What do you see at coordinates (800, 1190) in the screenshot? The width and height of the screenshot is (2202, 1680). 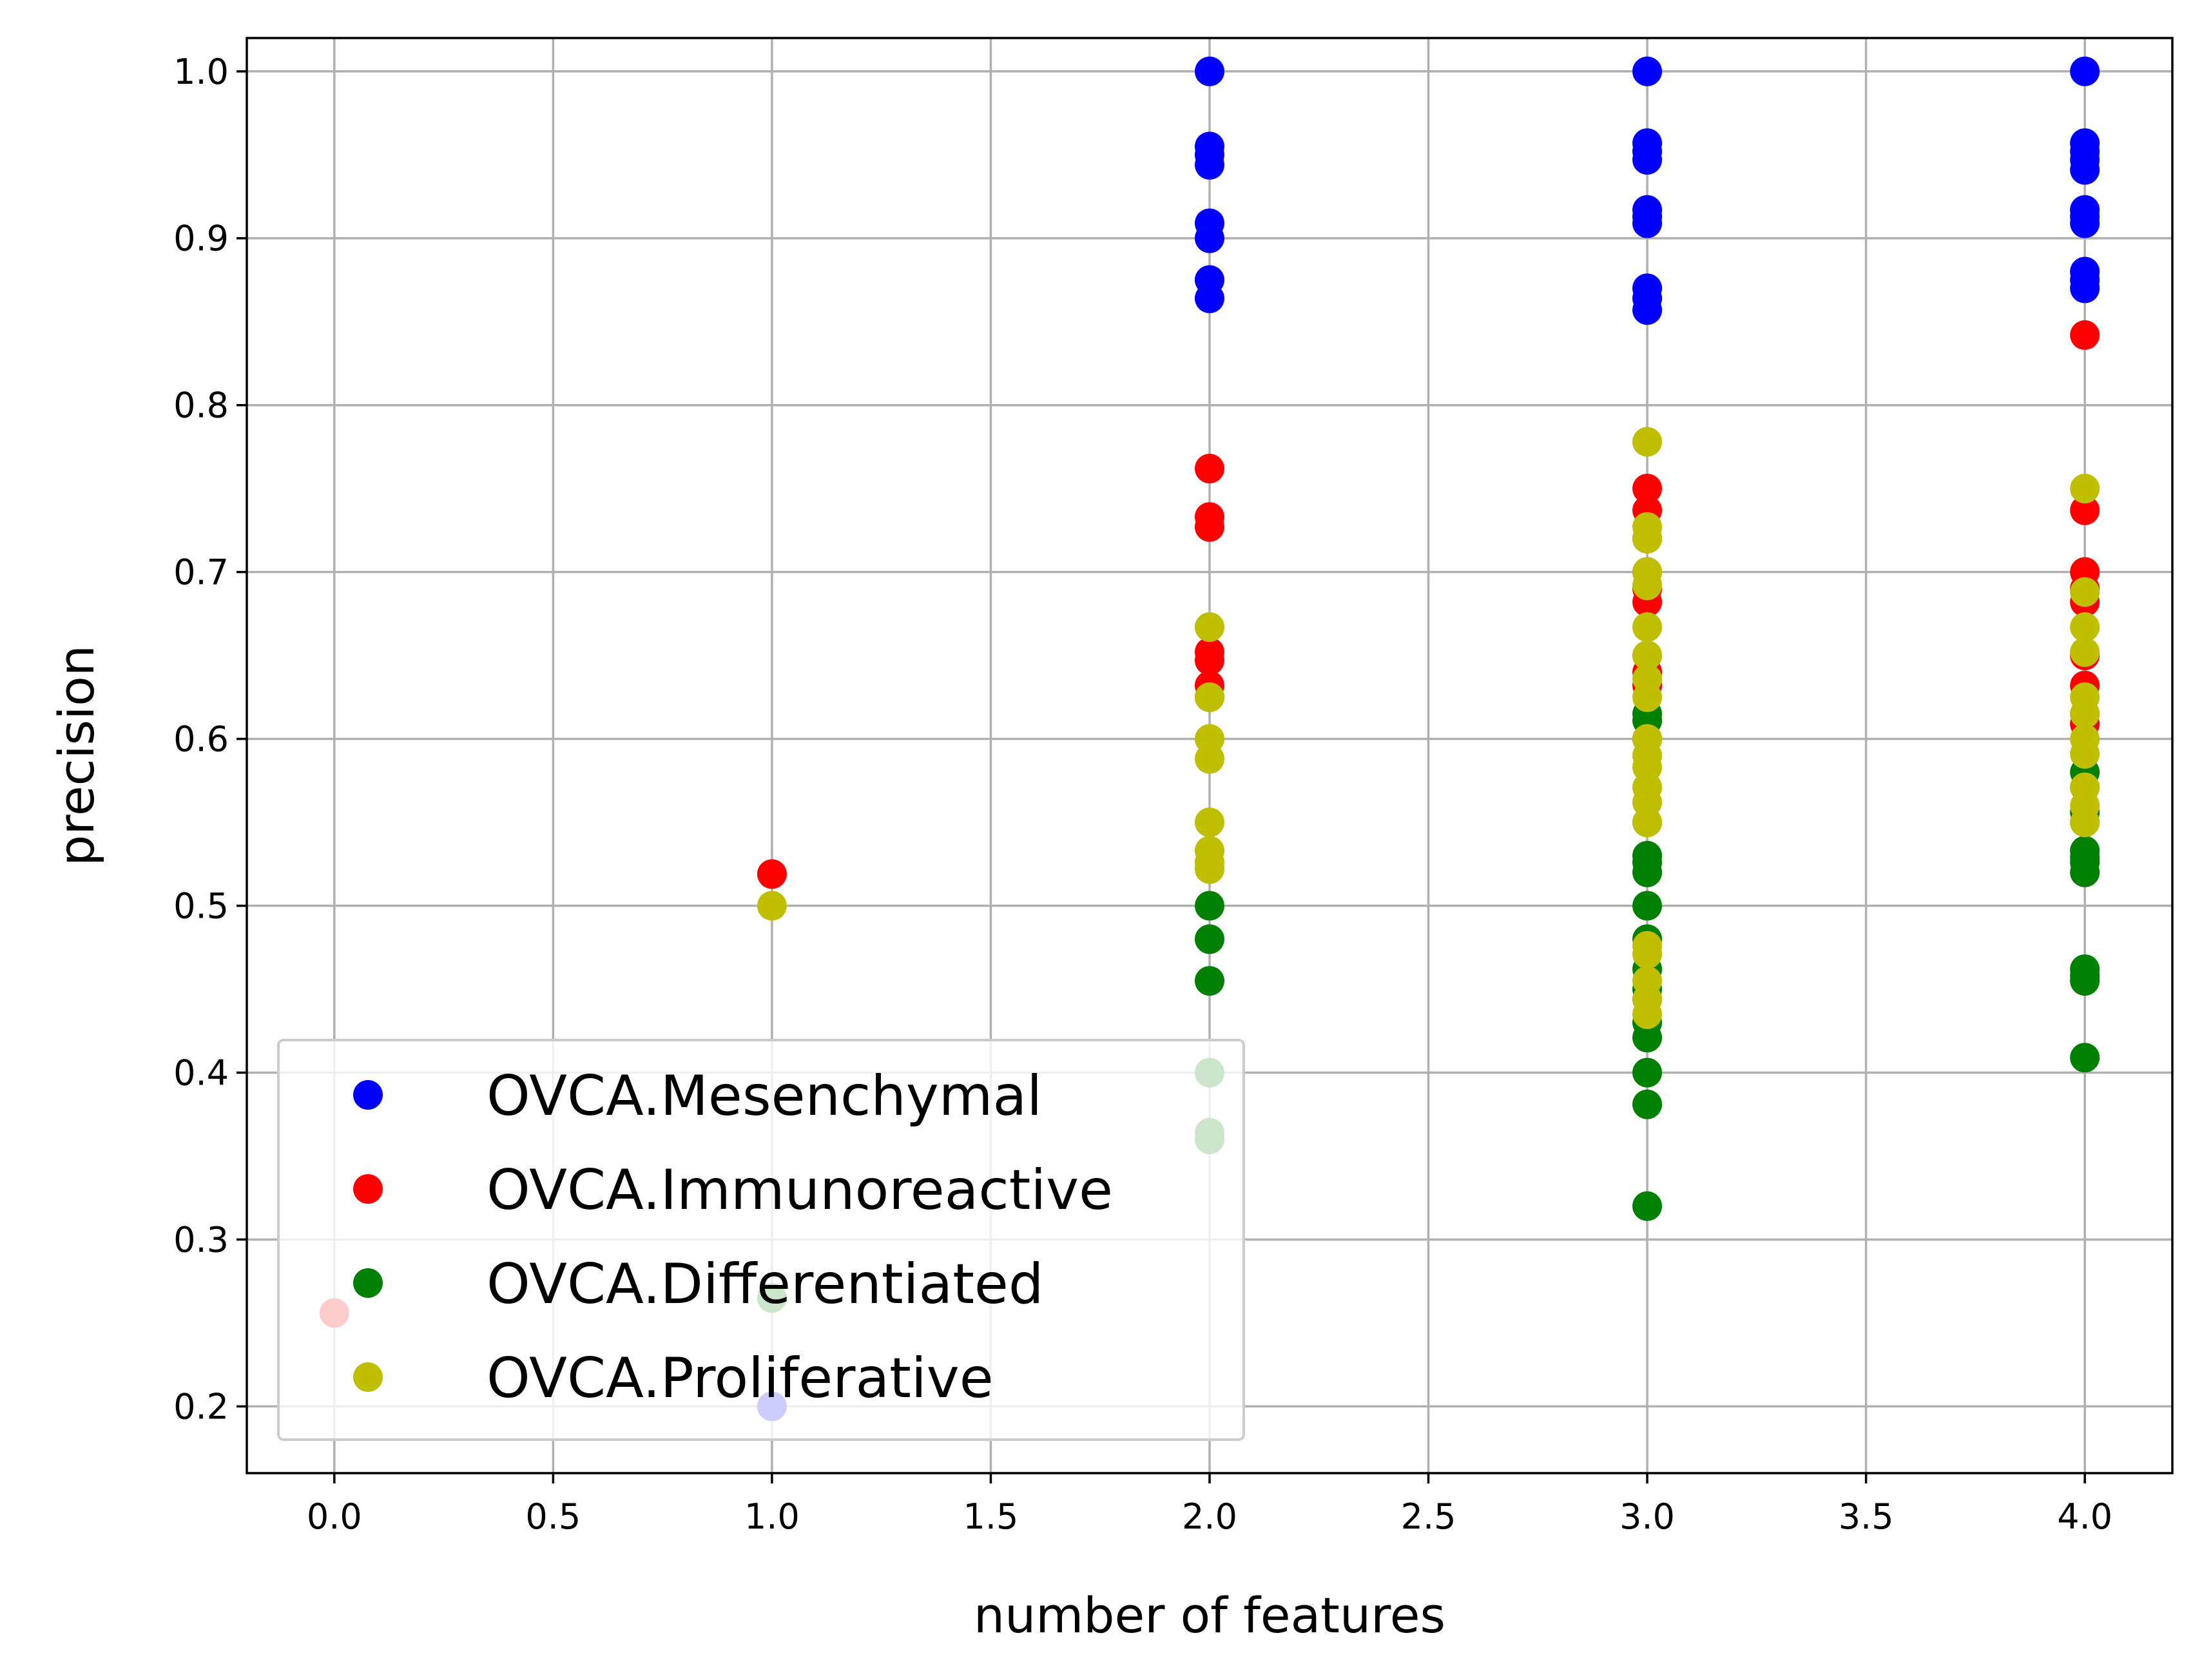 I see `legend-label: OVCA.Immunoreactive` at bounding box center [800, 1190].